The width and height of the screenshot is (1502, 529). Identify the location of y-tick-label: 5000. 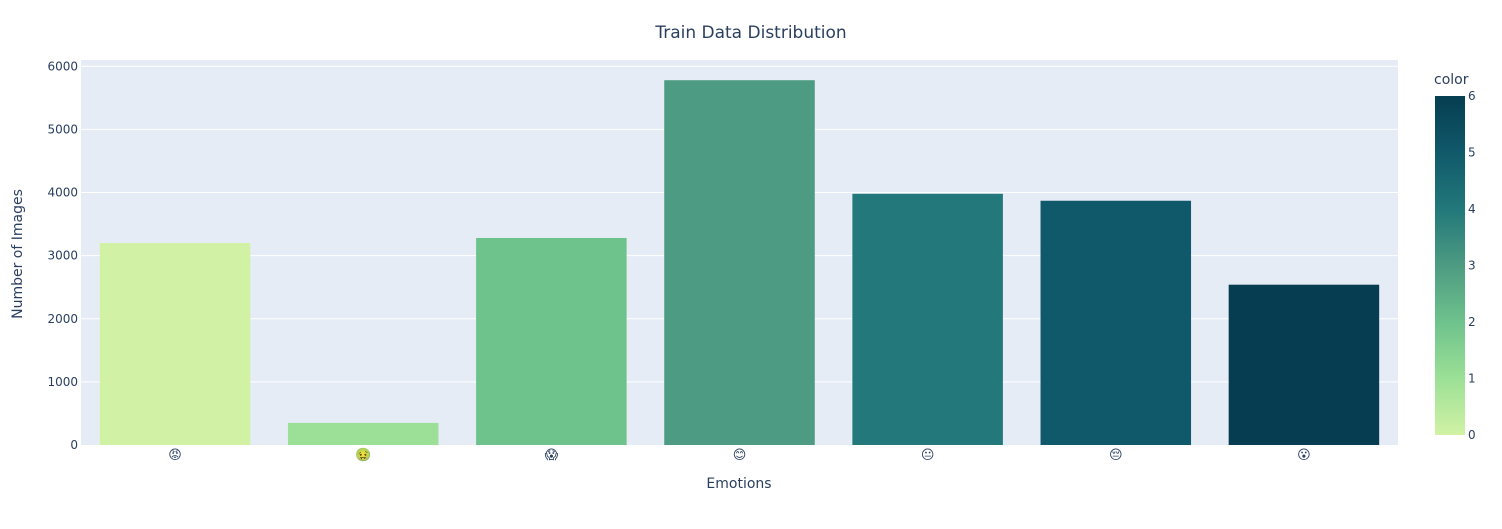
(62, 129).